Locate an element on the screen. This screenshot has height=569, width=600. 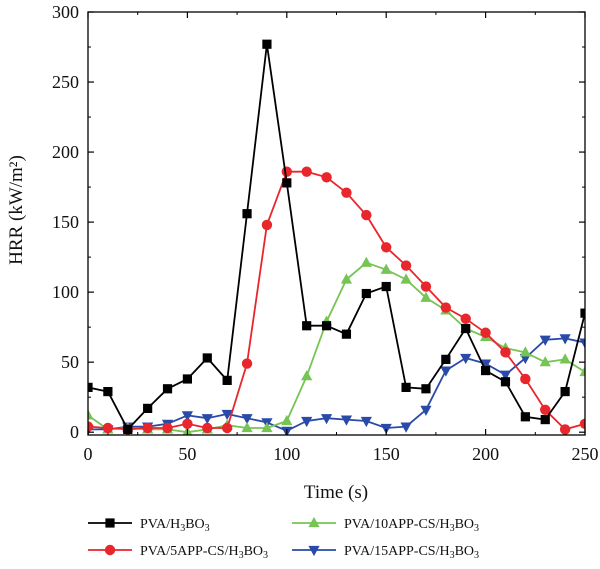
legend-label: PVA/15APP-CS/H3BO3 is located at coordinates (411, 552).